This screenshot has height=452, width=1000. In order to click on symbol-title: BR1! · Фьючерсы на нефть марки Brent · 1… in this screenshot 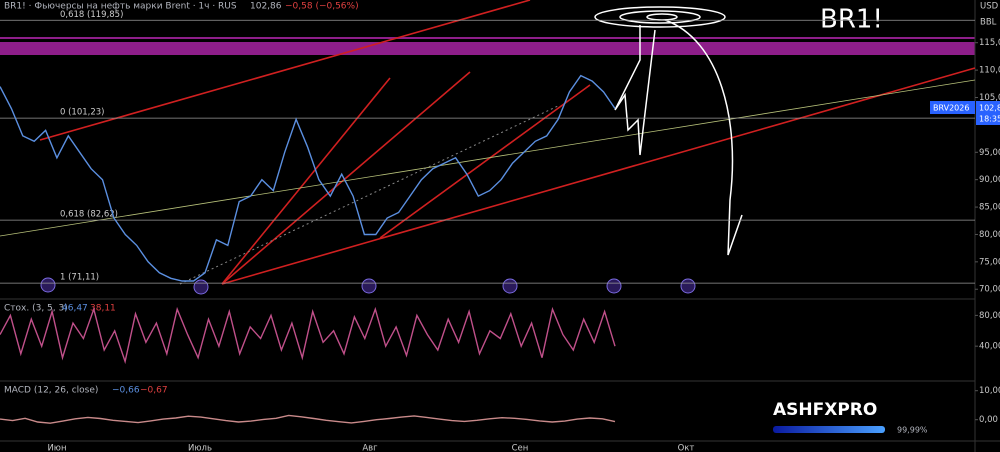, I will do `click(120, 7)`.